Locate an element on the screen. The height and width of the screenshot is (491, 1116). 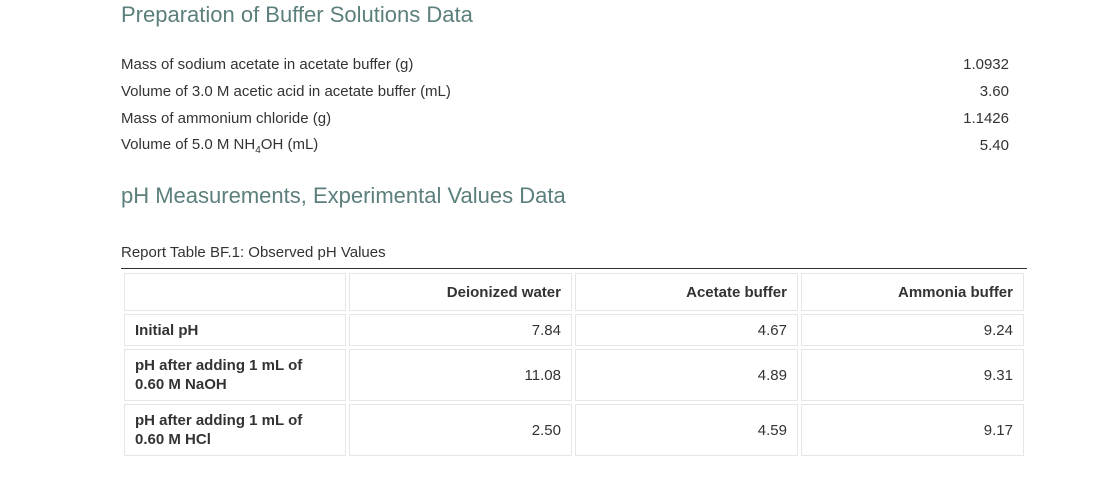
prep-heading: Preparation of Buffer Solutions Data is located at coordinates (297, 14).